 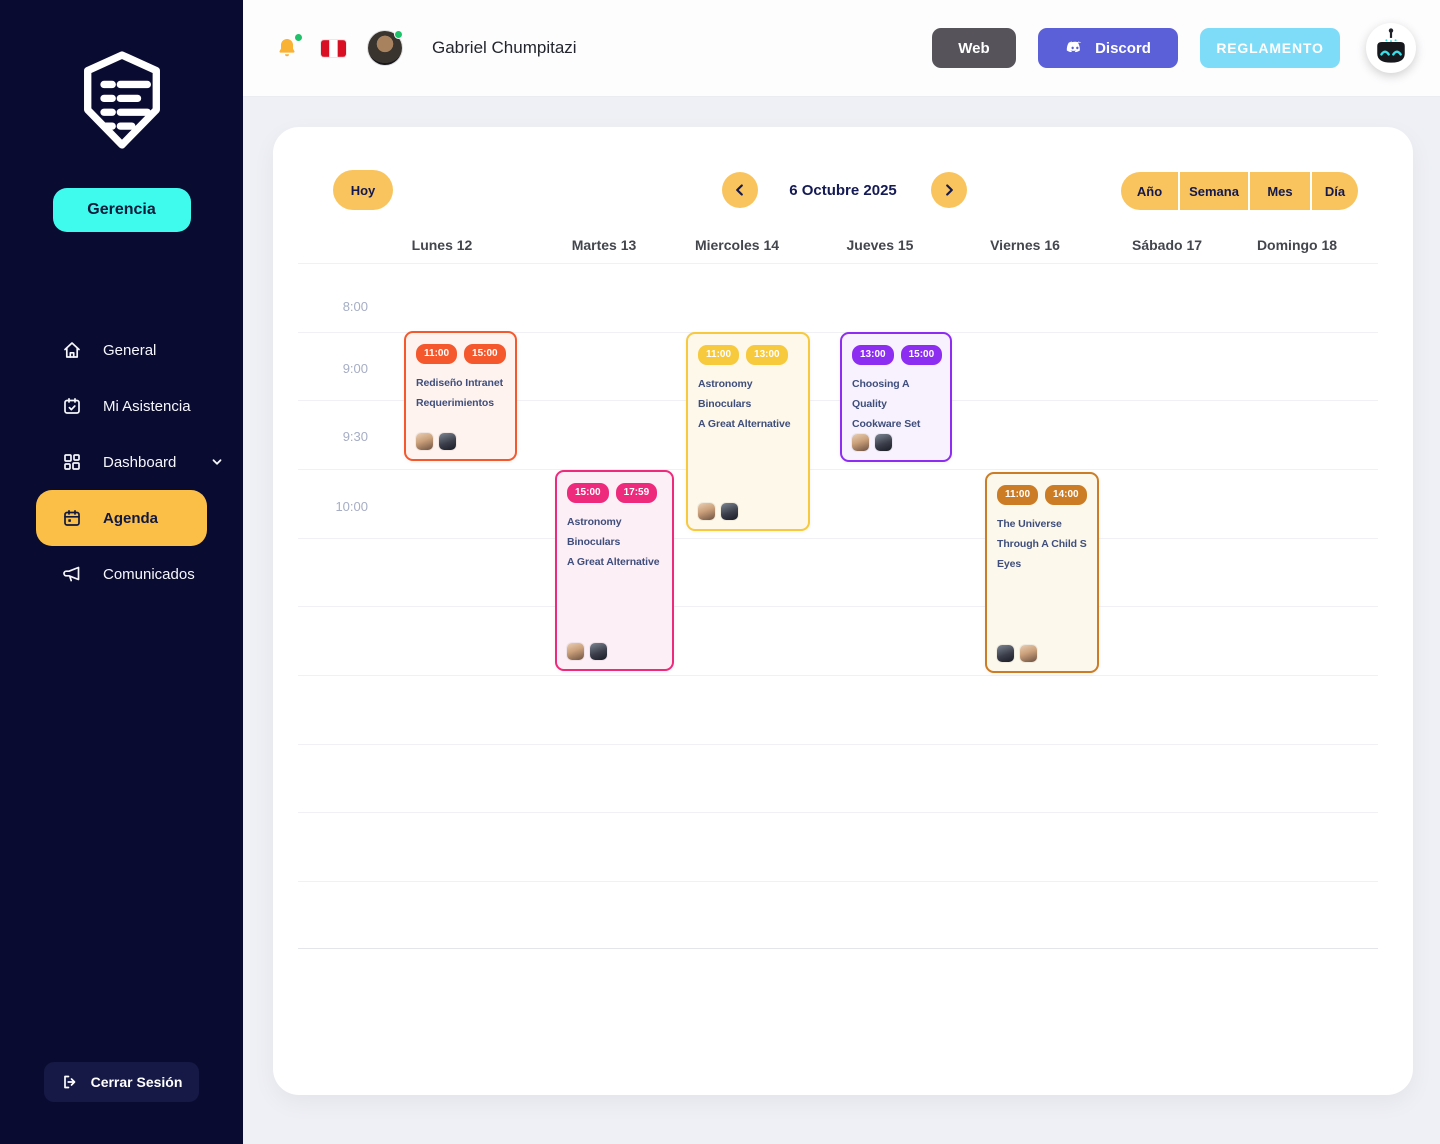 I want to click on calendar-check-icon, so click(x=72, y=405).